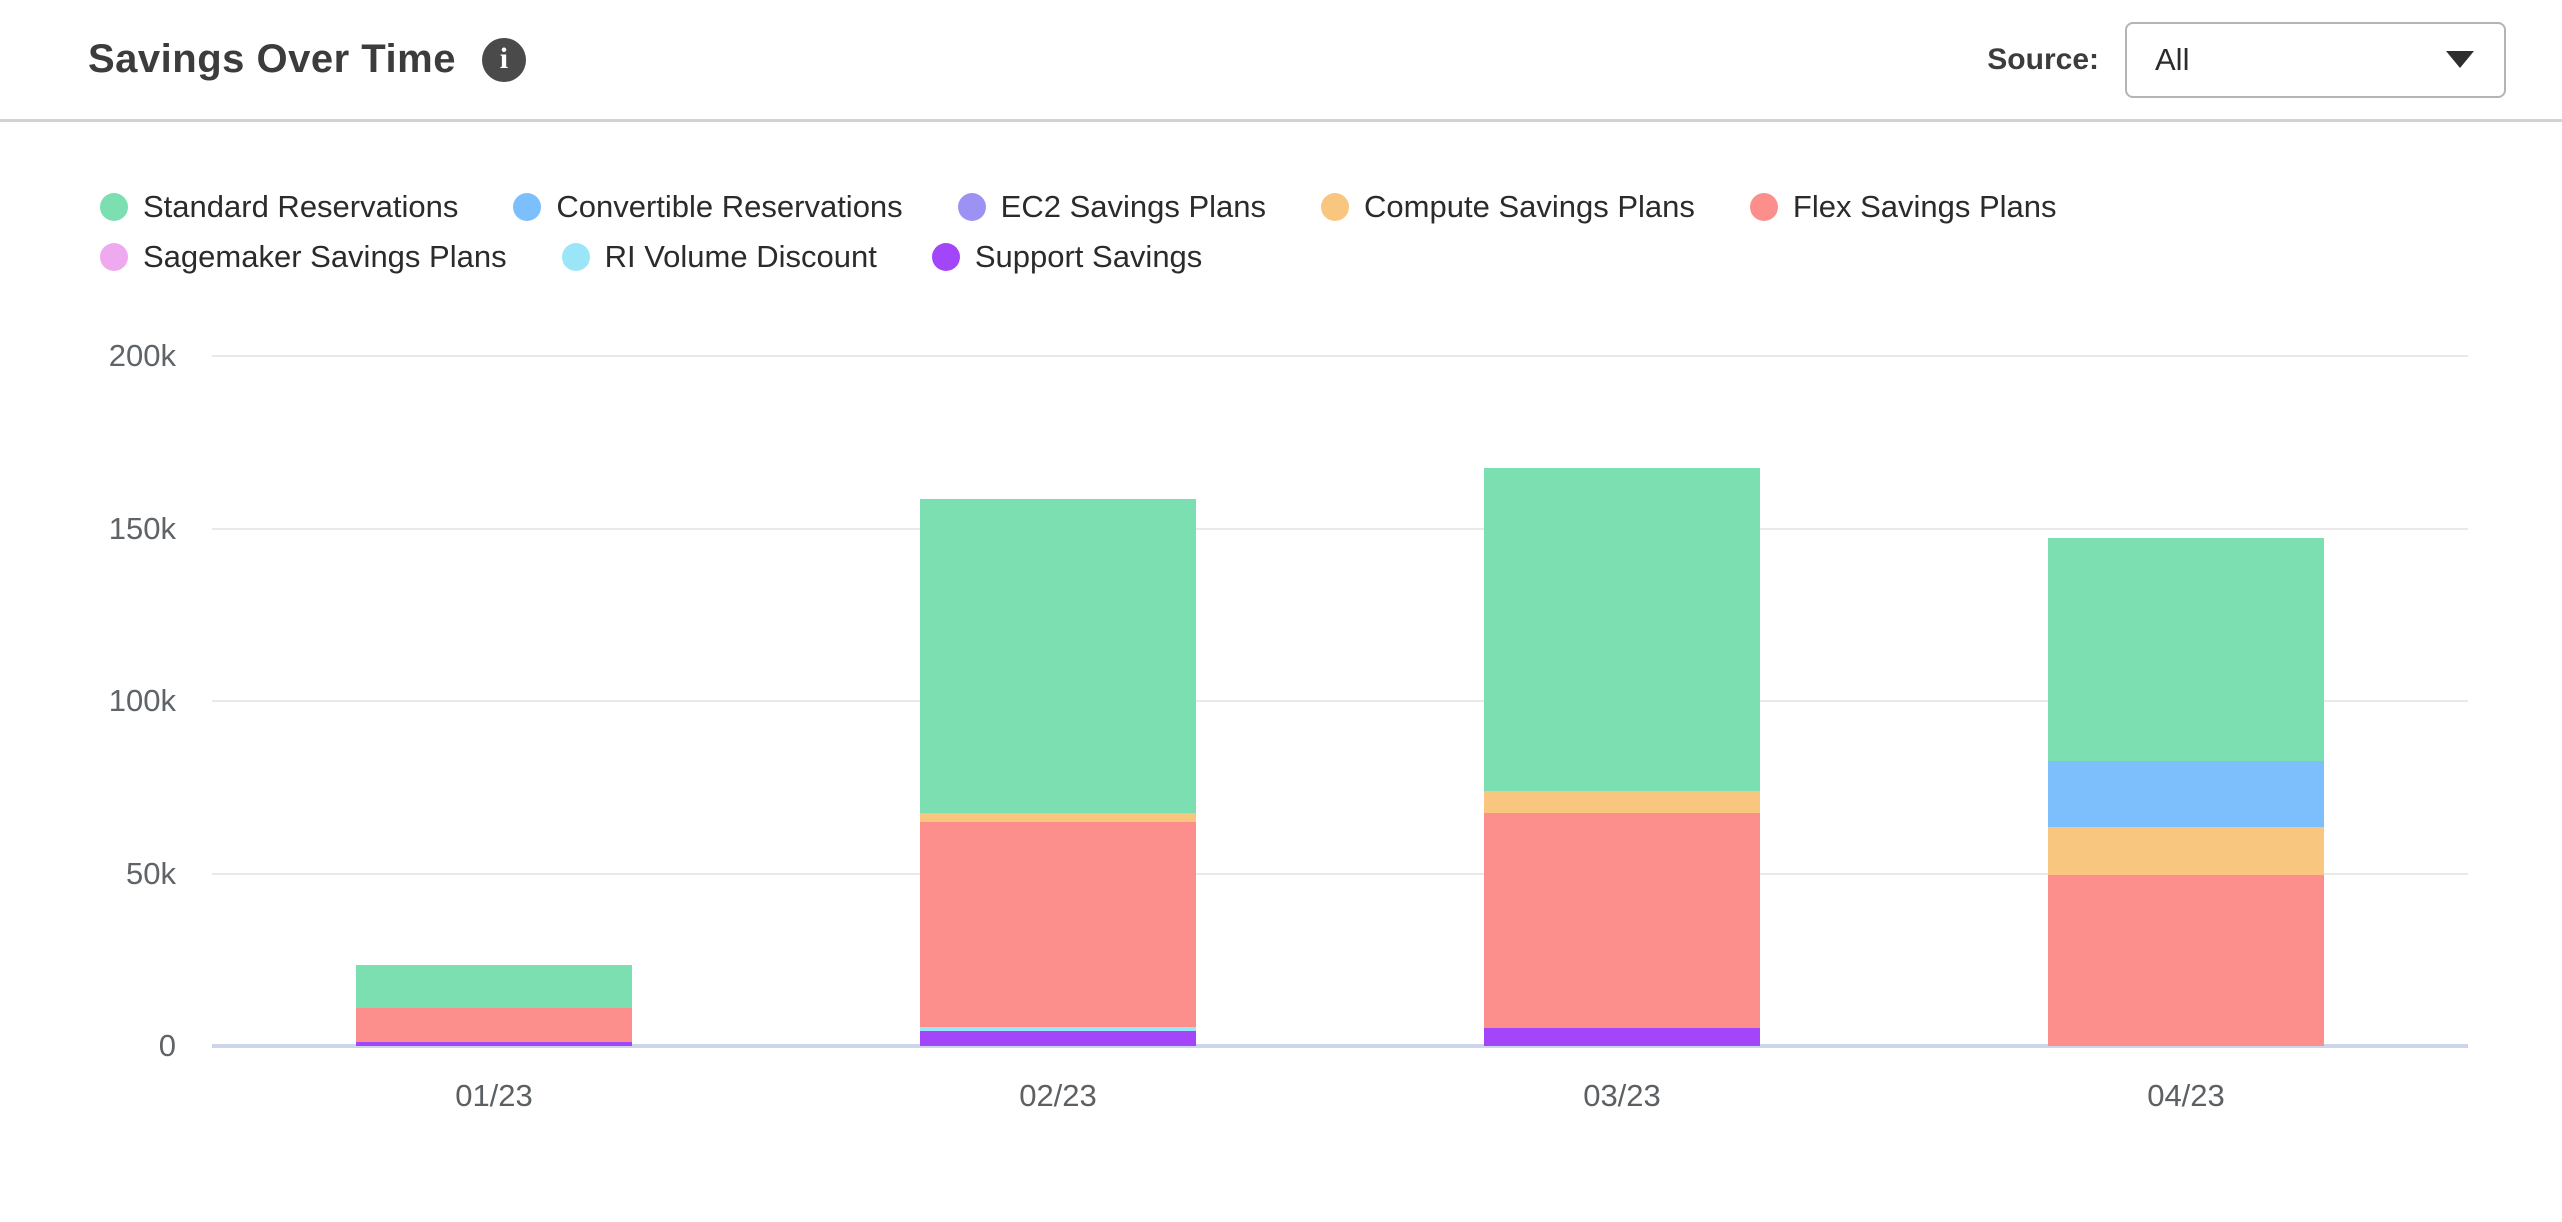 The width and height of the screenshot is (2562, 1222). I want to click on legend-label: RI Volume Discount, so click(740, 256).